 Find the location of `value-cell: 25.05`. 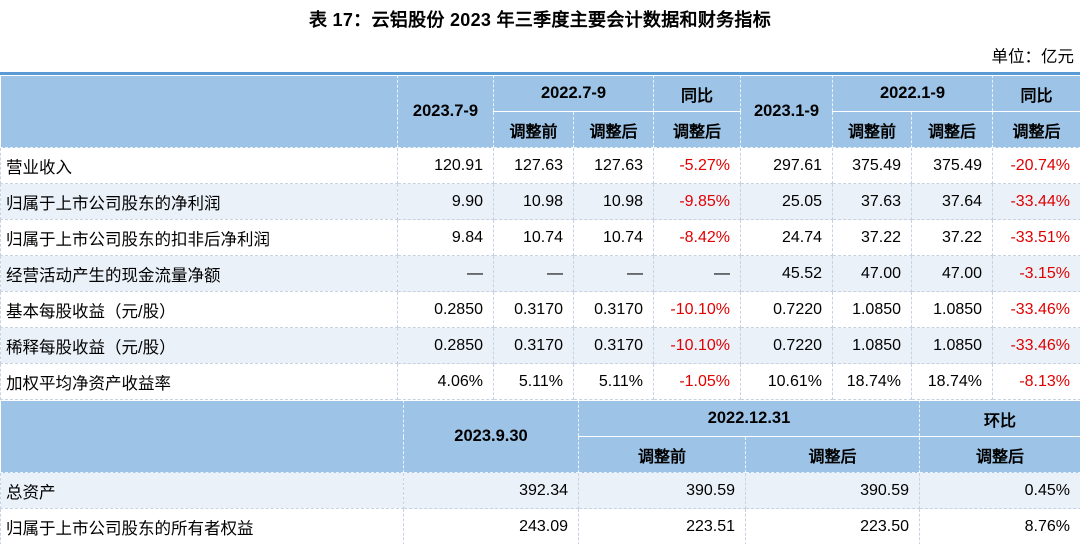

value-cell: 25.05 is located at coordinates (787, 201).